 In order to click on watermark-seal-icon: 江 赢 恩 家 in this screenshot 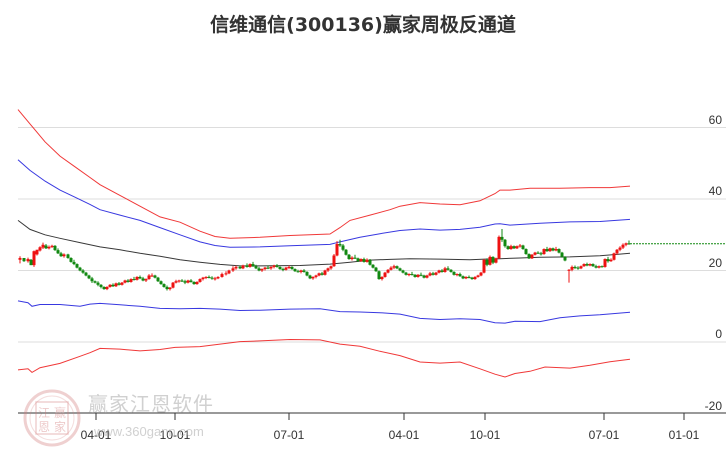, I will do `click(52, 418)`.